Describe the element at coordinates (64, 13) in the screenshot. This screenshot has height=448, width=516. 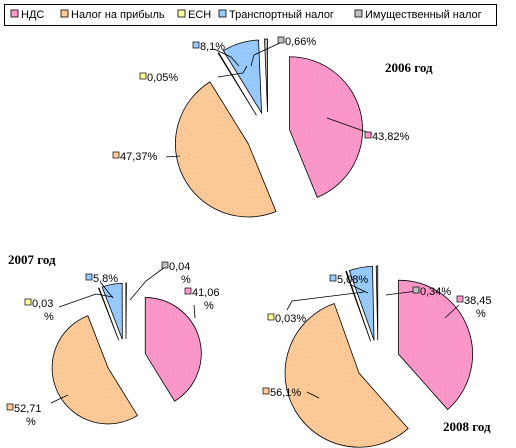
I see `legend-swatch-profit-tax` at that location.